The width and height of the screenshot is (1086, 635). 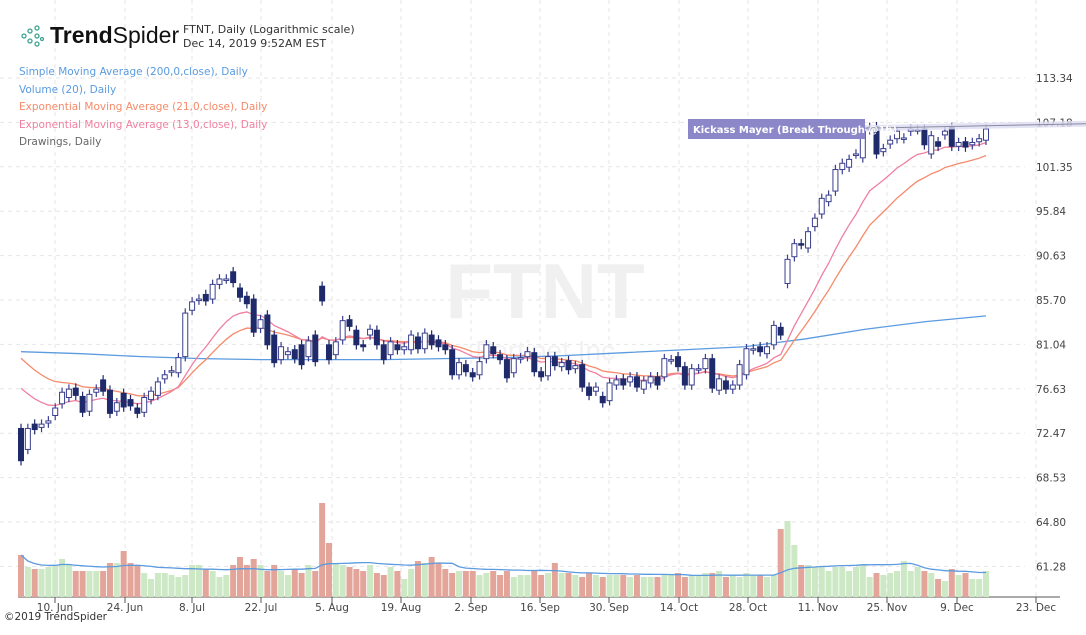 What do you see at coordinates (55, 617) in the screenshot?
I see `copyright: ©2019 TrendSpider` at bounding box center [55, 617].